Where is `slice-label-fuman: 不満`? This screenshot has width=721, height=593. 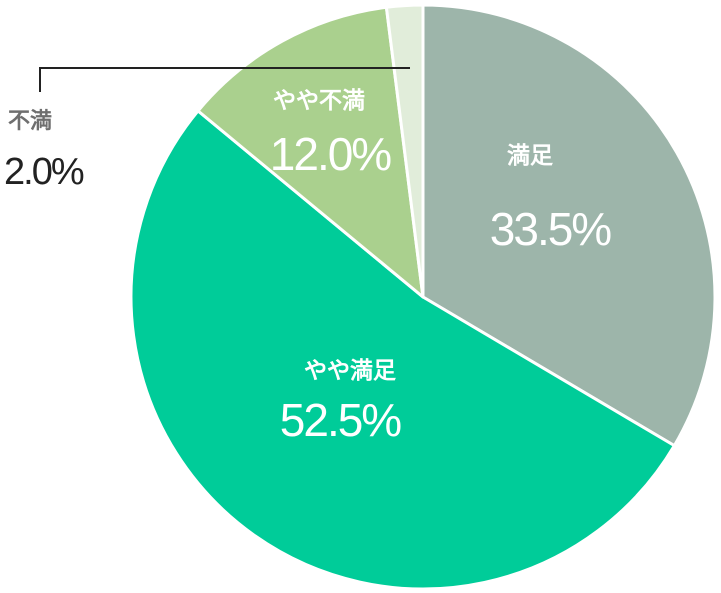 slice-label-fuman: 不満 is located at coordinates (30, 121).